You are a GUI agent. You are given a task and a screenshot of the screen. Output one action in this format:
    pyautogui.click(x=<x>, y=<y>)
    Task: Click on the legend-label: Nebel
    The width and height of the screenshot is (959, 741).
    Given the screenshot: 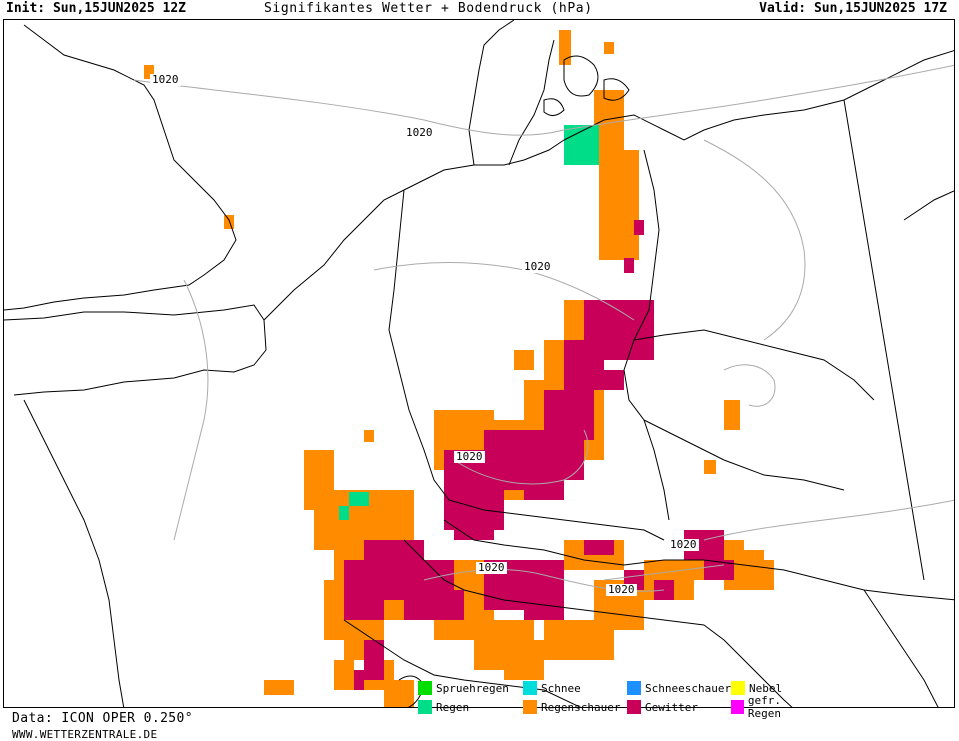 What is the action you would take?
    pyautogui.click(x=766, y=688)
    